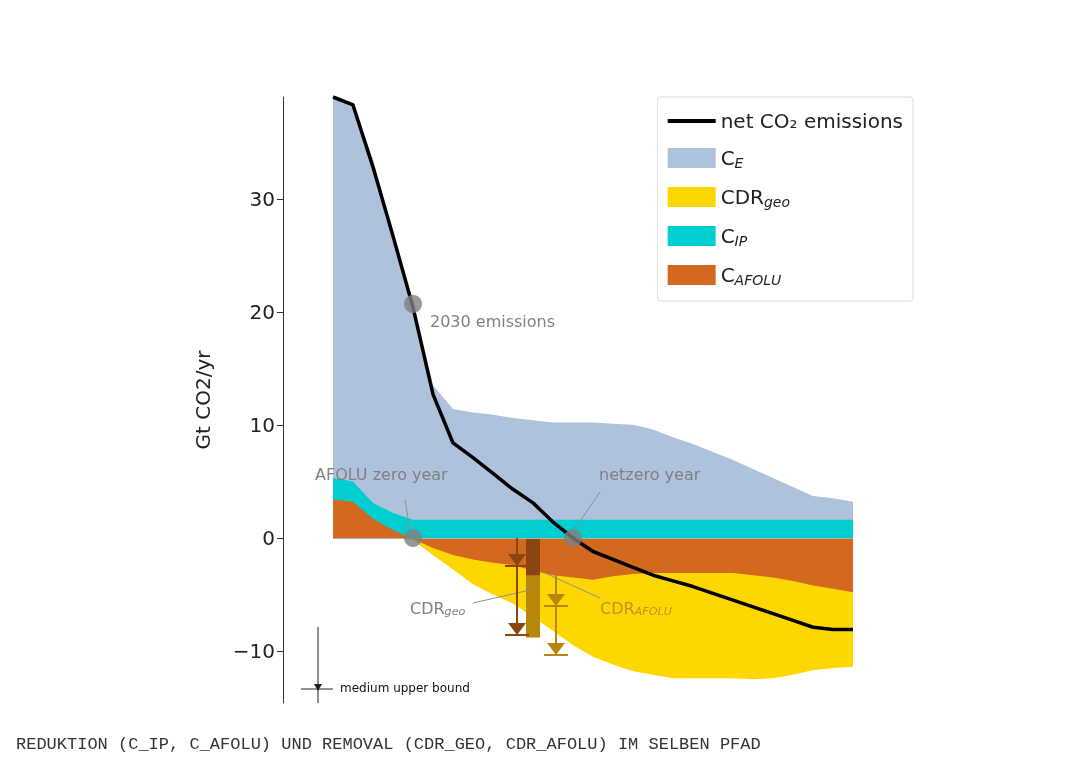 This screenshot has height=776, width=1078. What do you see at coordinates (650, 474) in the screenshot?
I see `annotation: netzero year` at bounding box center [650, 474].